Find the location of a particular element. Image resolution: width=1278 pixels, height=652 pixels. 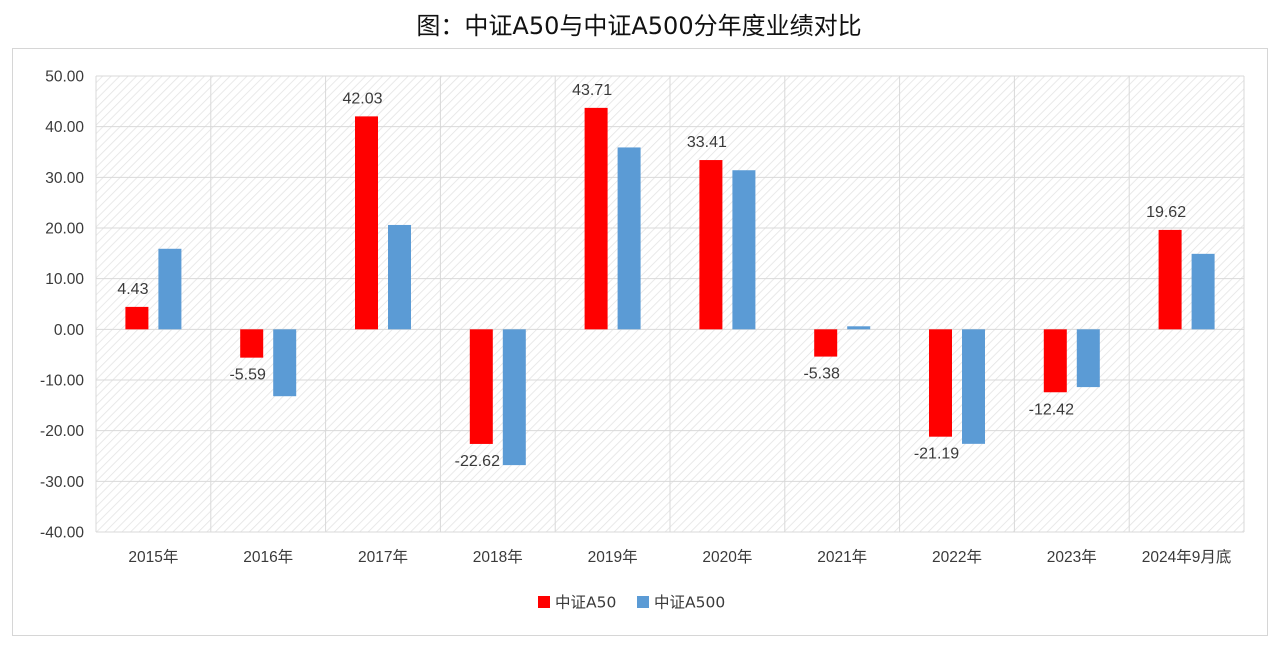

x-tick-label: 2024年9月底 is located at coordinates (1187, 557).